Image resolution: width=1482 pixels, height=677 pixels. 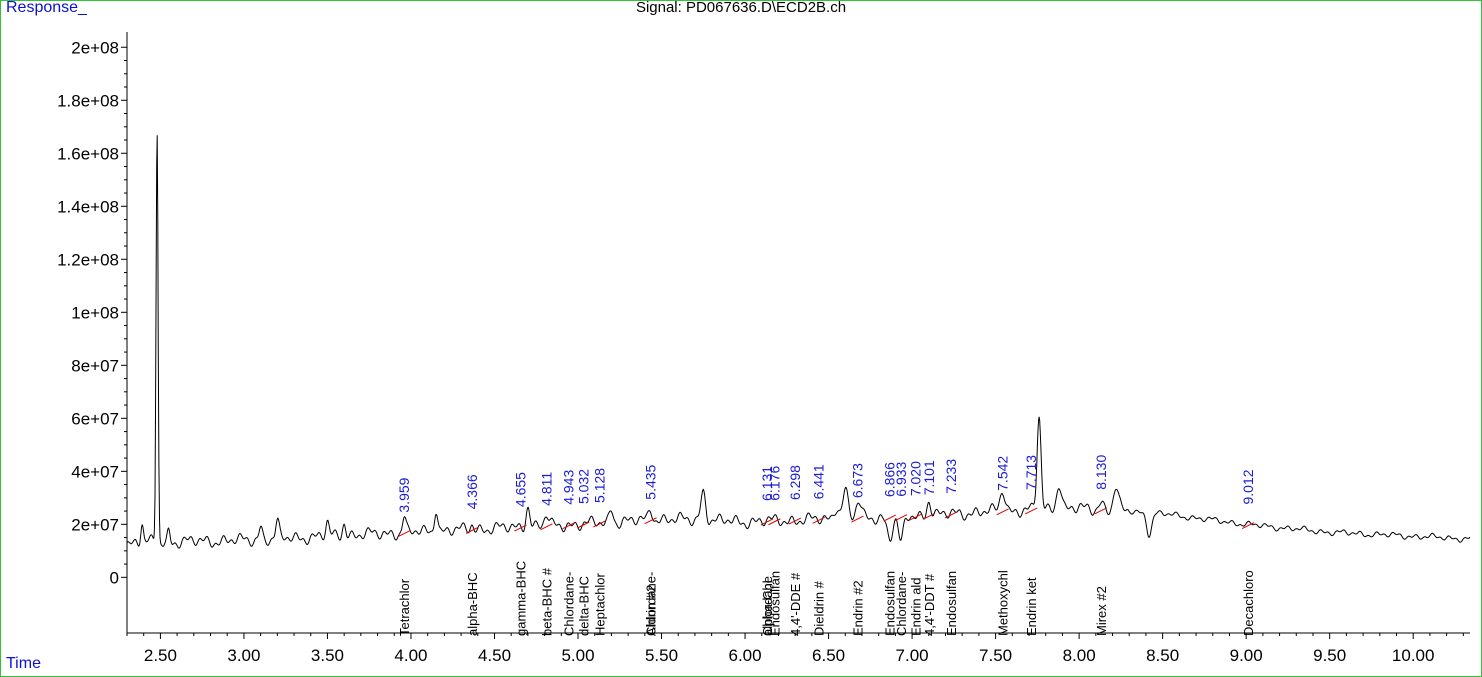 I want to click on x-tick-label: 8.50, so click(x=1162, y=655).